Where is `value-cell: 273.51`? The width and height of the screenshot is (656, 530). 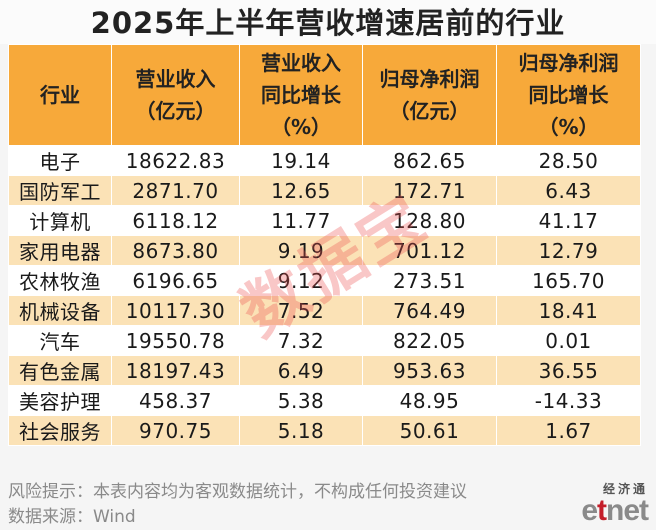 value-cell: 273.51 is located at coordinates (429, 280).